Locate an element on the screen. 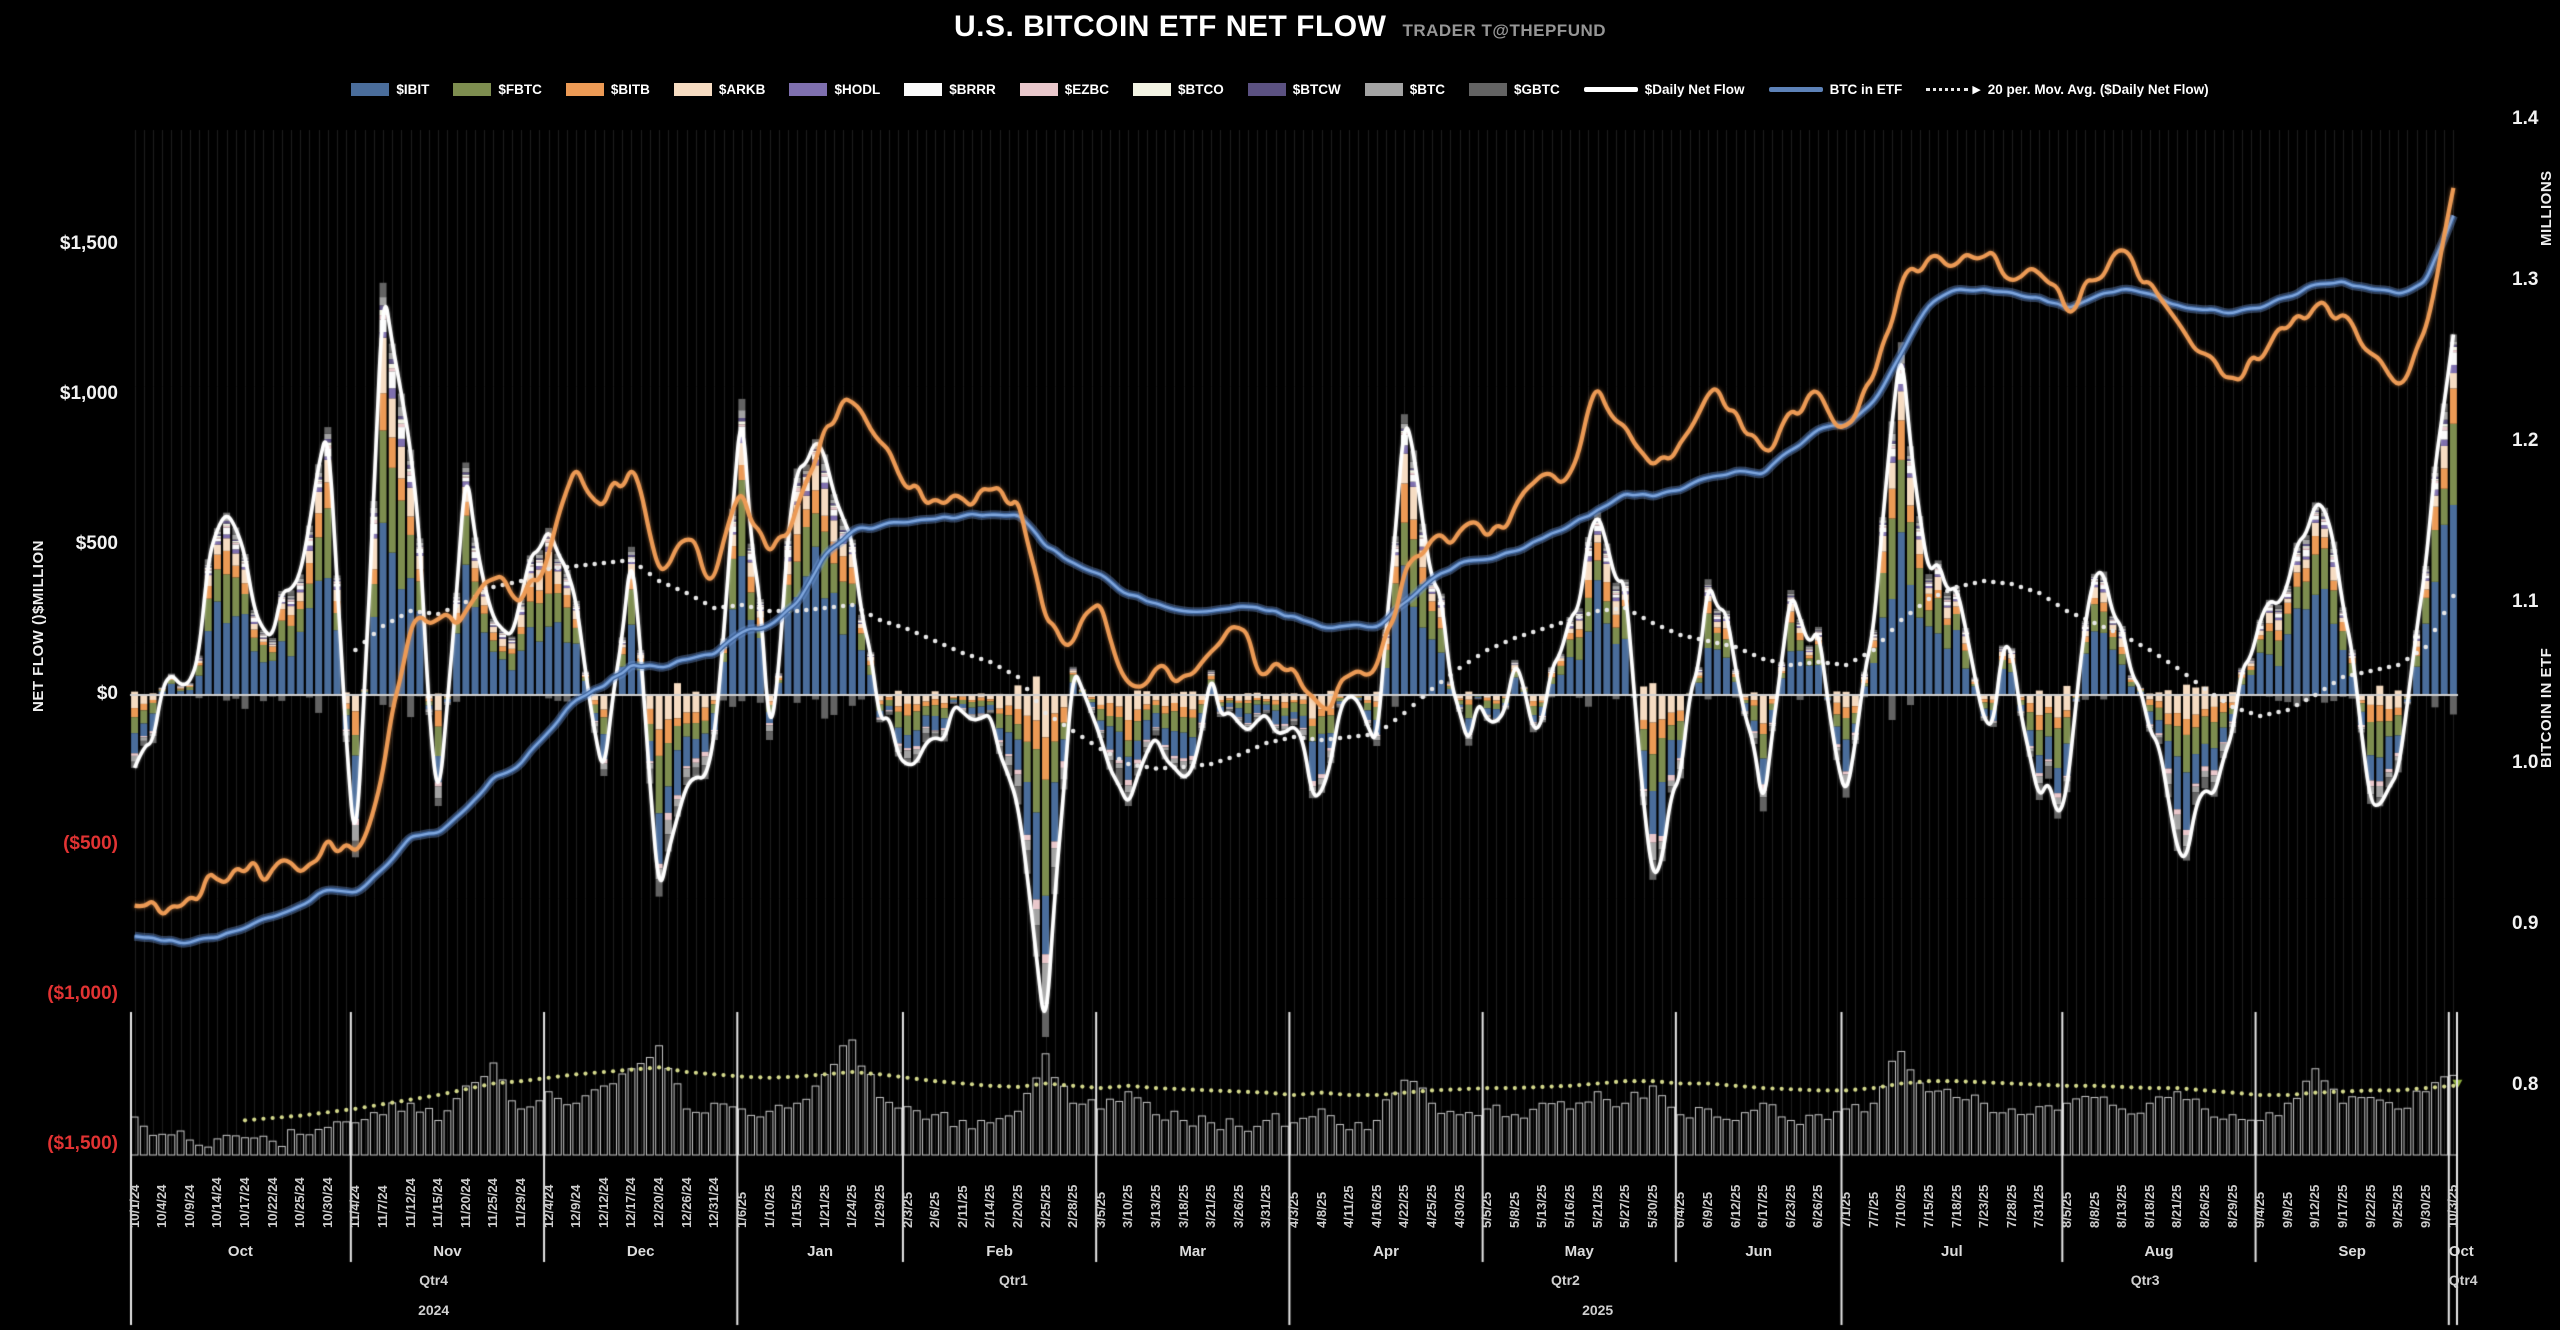 This screenshot has height=1330, width=2560. date-tick-label: 10/22/24 is located at coordinates (272, 1202).